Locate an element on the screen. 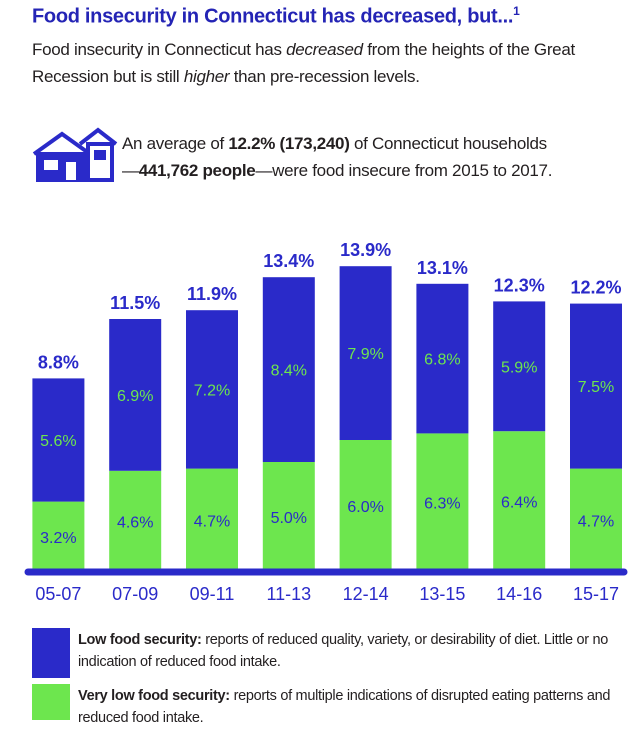  segment-label: 5.6% is located at coordinates (58, 441).